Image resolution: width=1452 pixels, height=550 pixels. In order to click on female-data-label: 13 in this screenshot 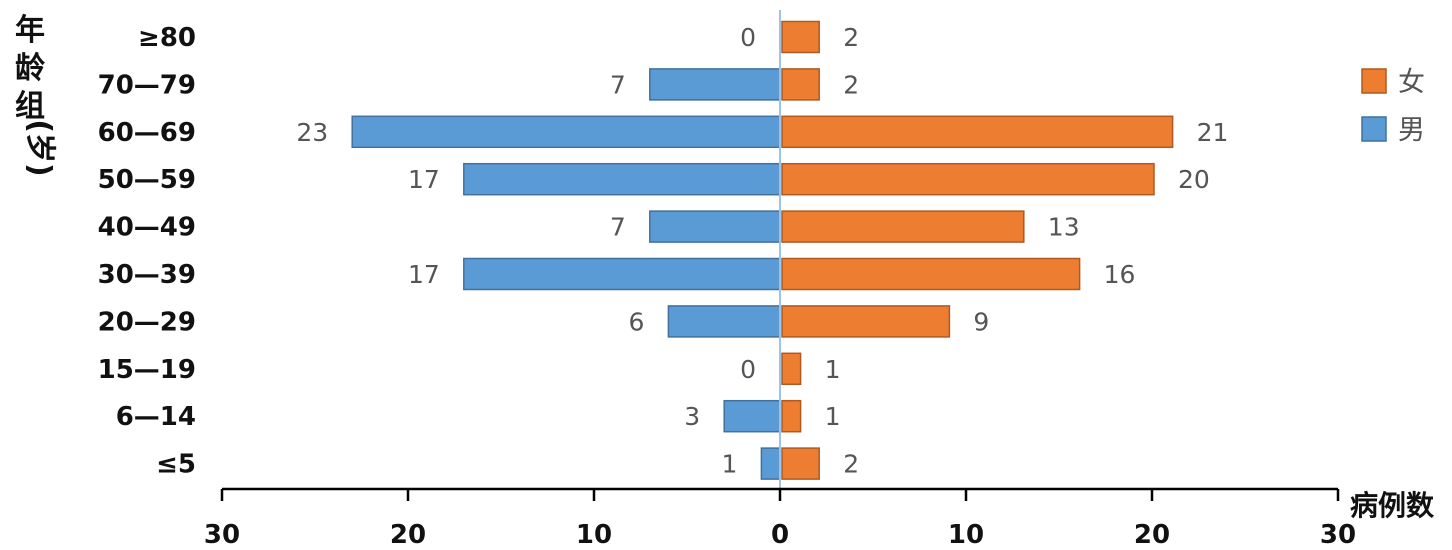, I will do `click(1064, 227)`.